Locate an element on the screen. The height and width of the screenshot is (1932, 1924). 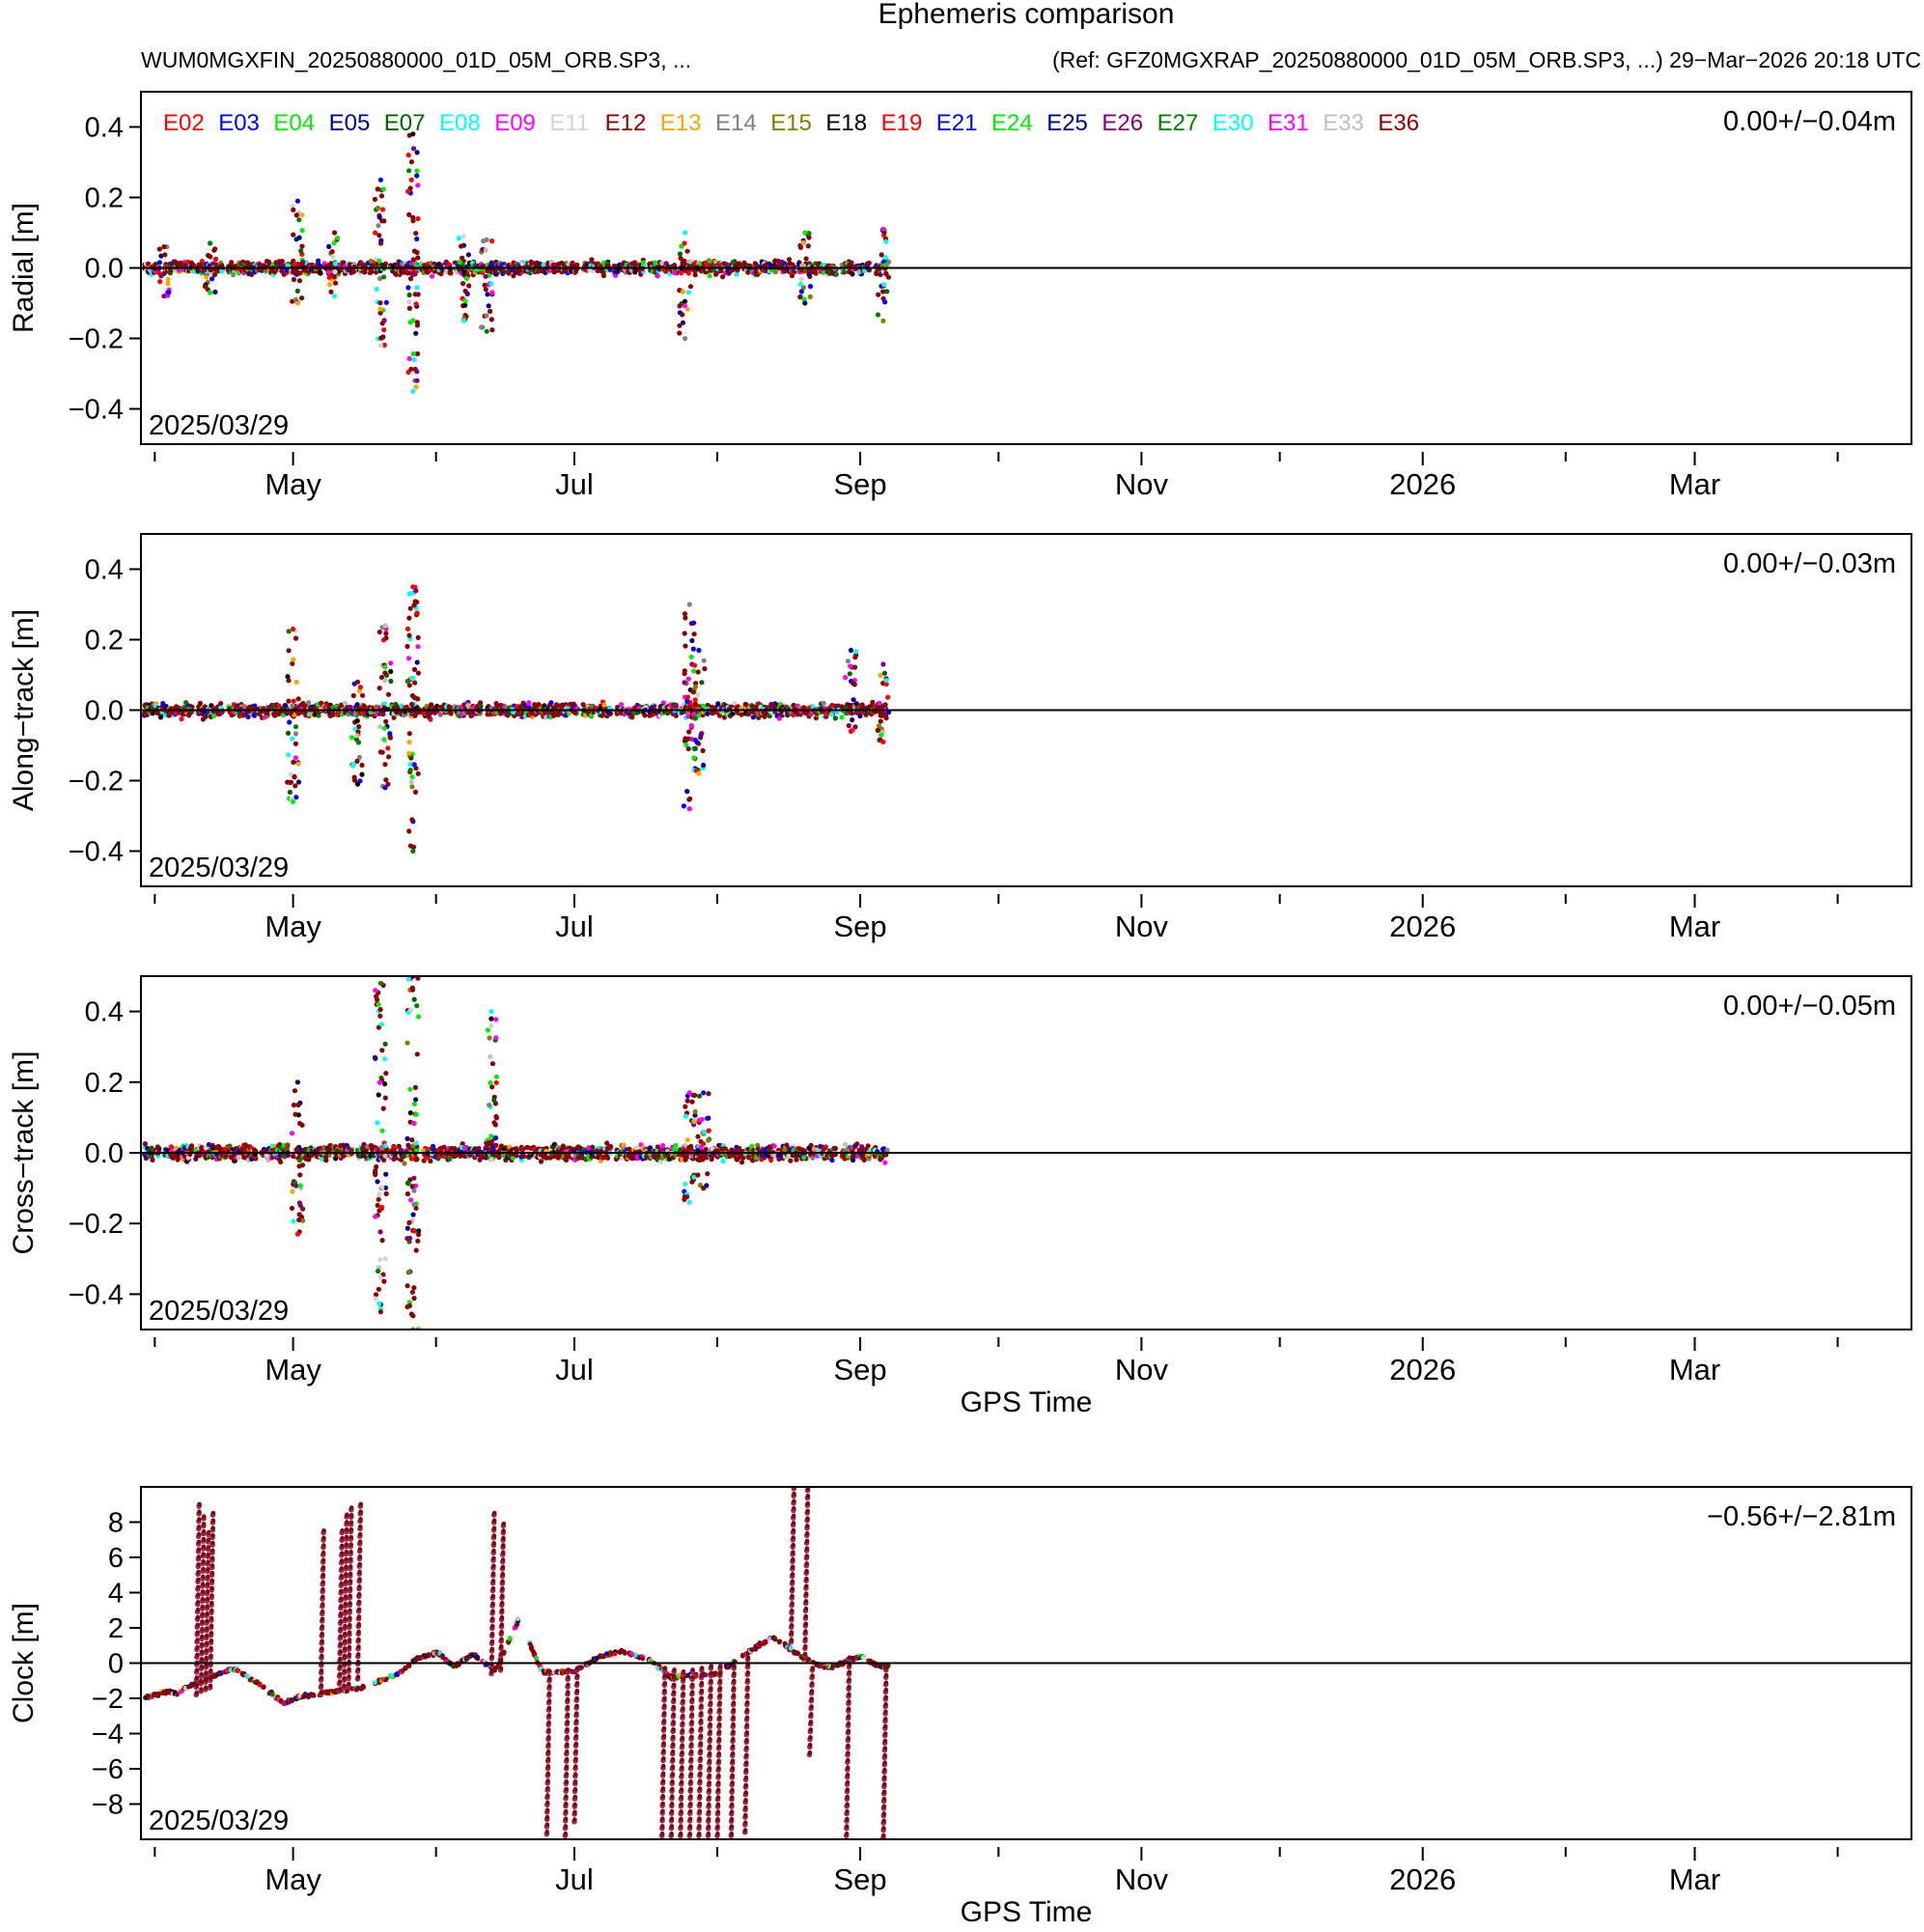
legend-entry-e05: E05 is located at coordinates (350, 123).